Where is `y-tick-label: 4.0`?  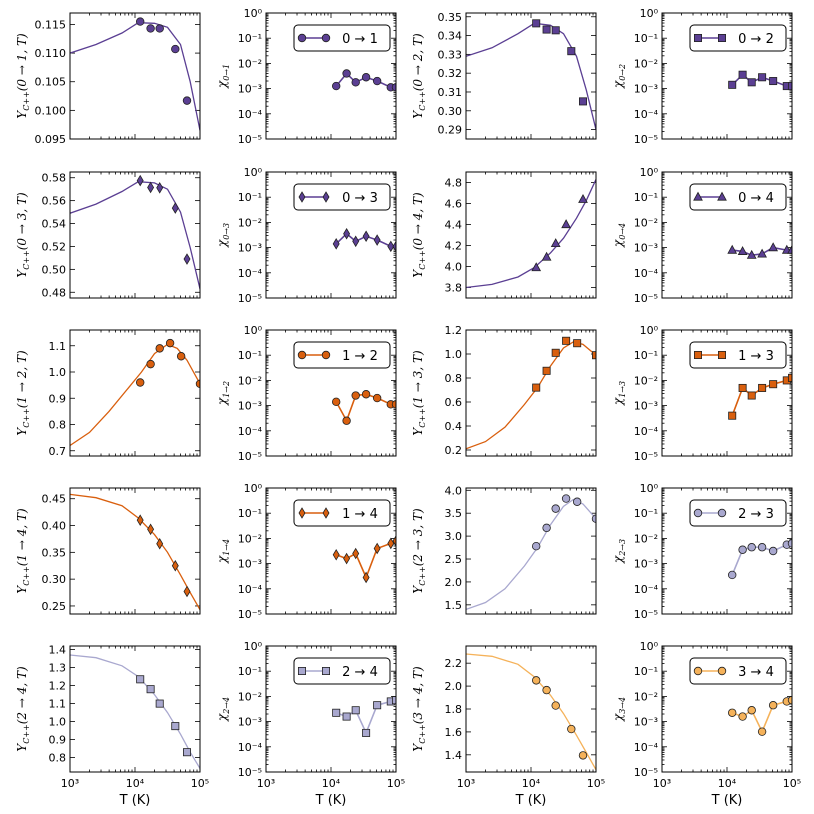
y-tick-label: 4.0 is located at coordinates (454, 267).